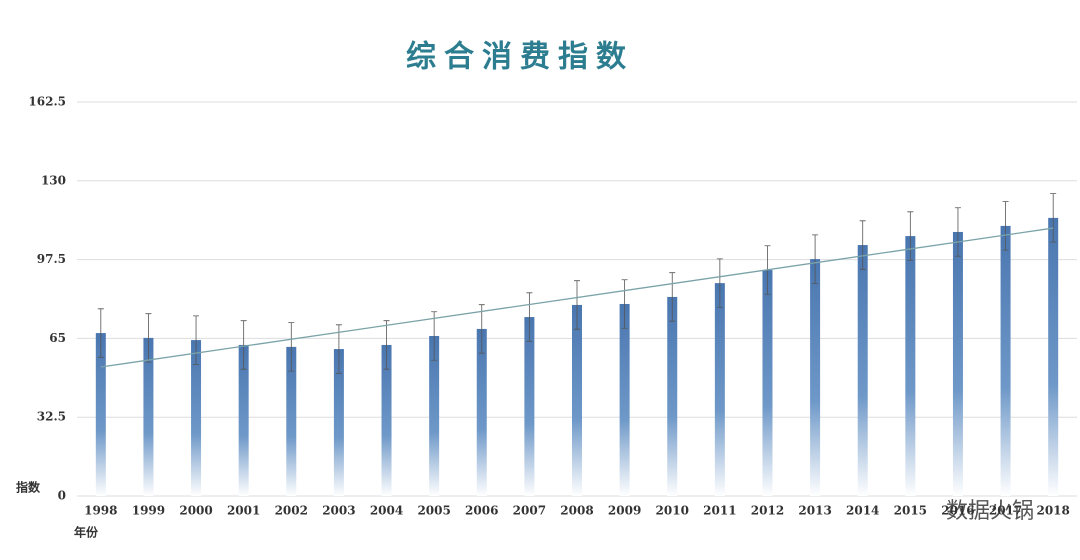  Describe the element at coordinates (1052, 511) in the screenshot. I see `x-tick-label: 2018` at that location.